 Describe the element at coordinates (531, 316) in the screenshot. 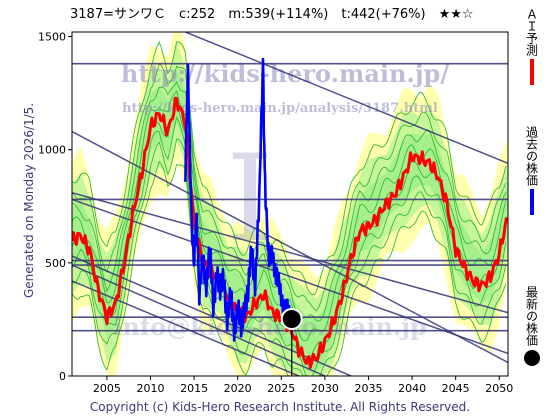

I see `legend-latest-label: 最新の株価` at that location.